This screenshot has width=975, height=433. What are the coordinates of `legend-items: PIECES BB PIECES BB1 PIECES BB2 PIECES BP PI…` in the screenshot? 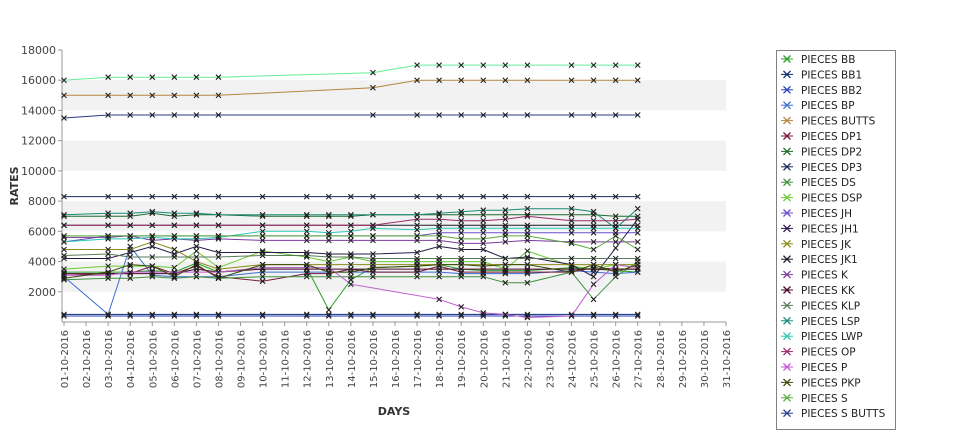 It's located at (833, 237).